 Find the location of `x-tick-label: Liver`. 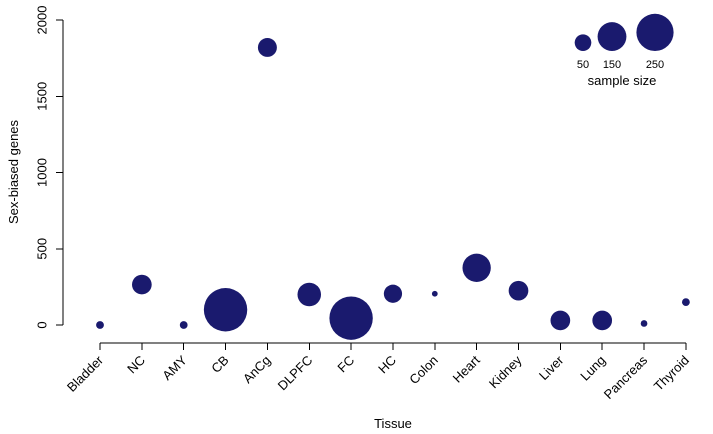

x-tick-label: Liver is located at coordinates (551, 367).